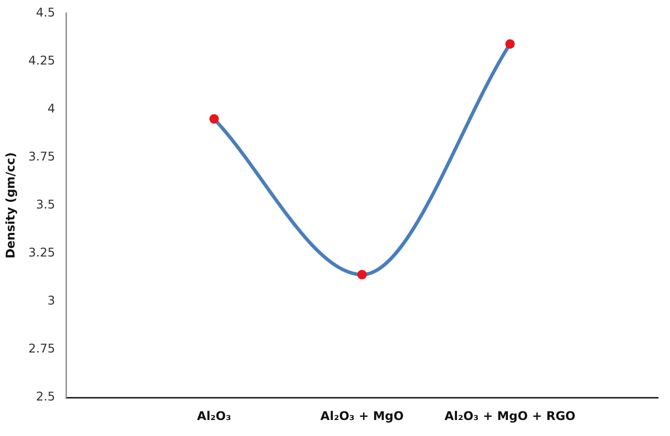 The height and width of the screenshot is (436, 670). Describe the element at coordinates (10, 205) in the screenshot. I see `y-axis-title: Density (gm/cc)` at that location.